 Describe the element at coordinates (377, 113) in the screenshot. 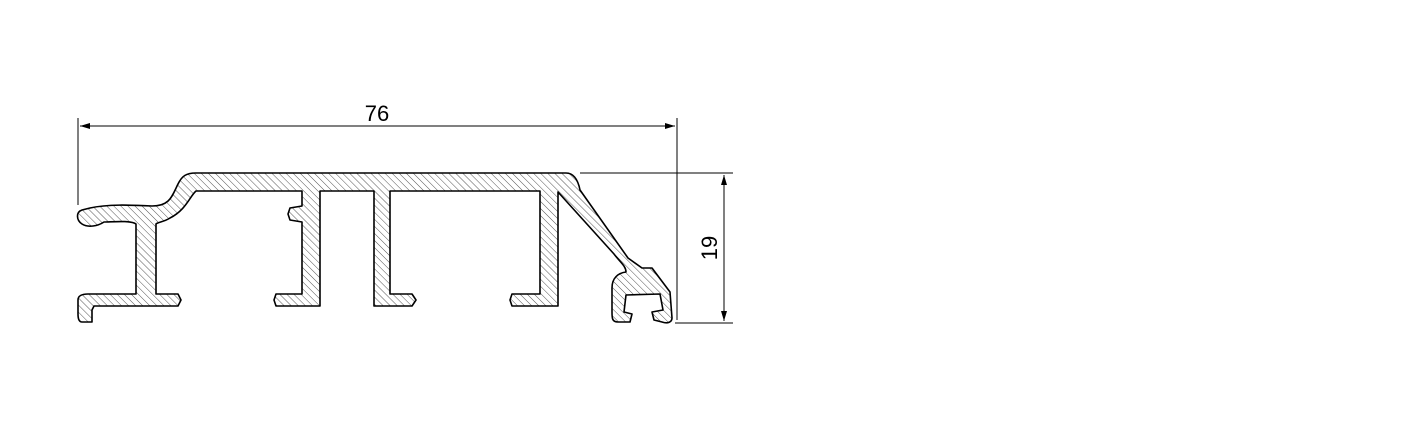

I see `width-dimension-label: 76` at that location.